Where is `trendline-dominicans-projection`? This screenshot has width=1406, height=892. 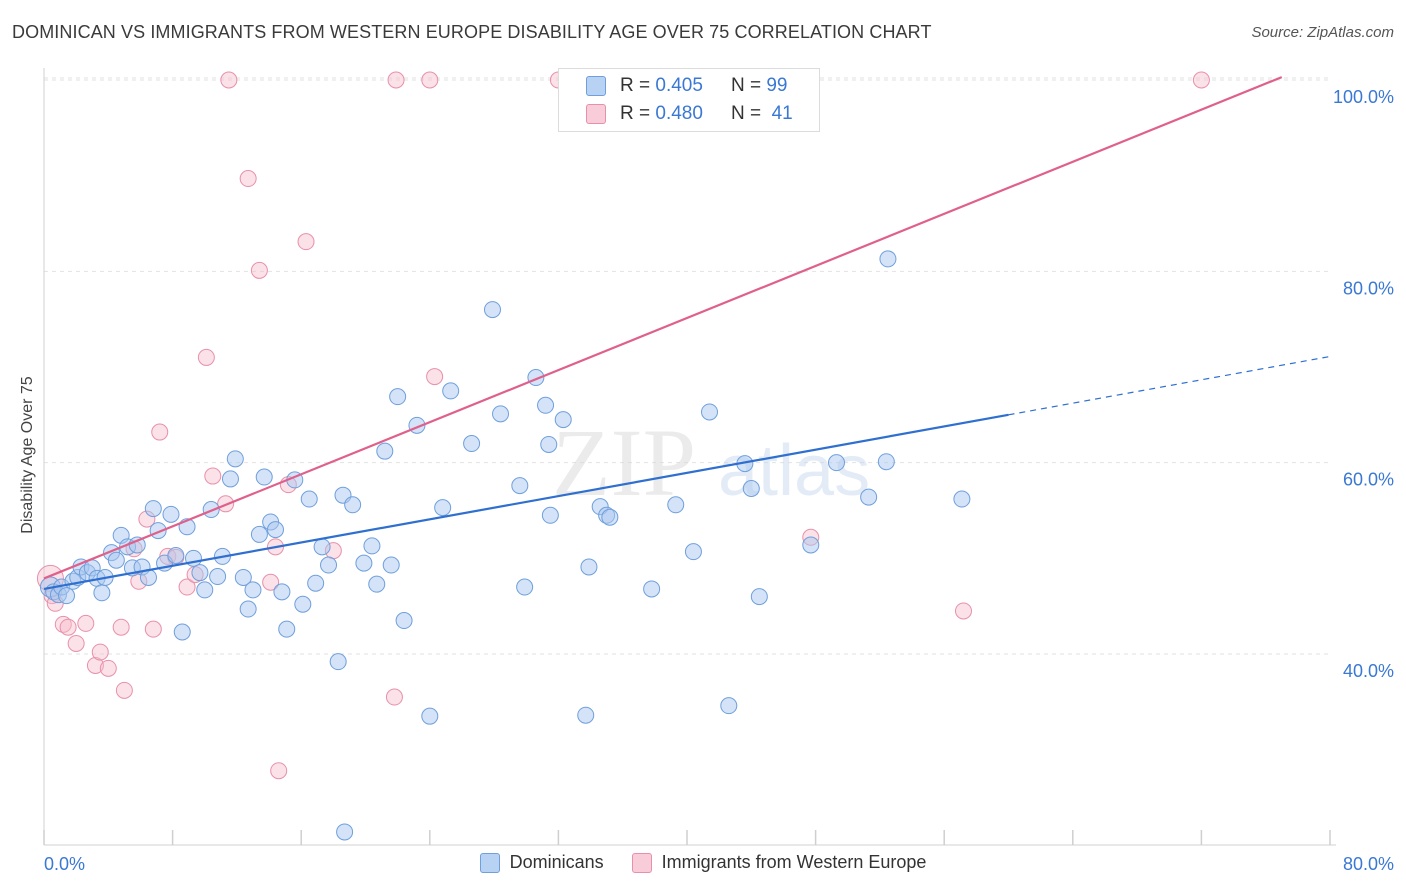
trendline-dominicans-projection is located at coordinates (1169, 385).